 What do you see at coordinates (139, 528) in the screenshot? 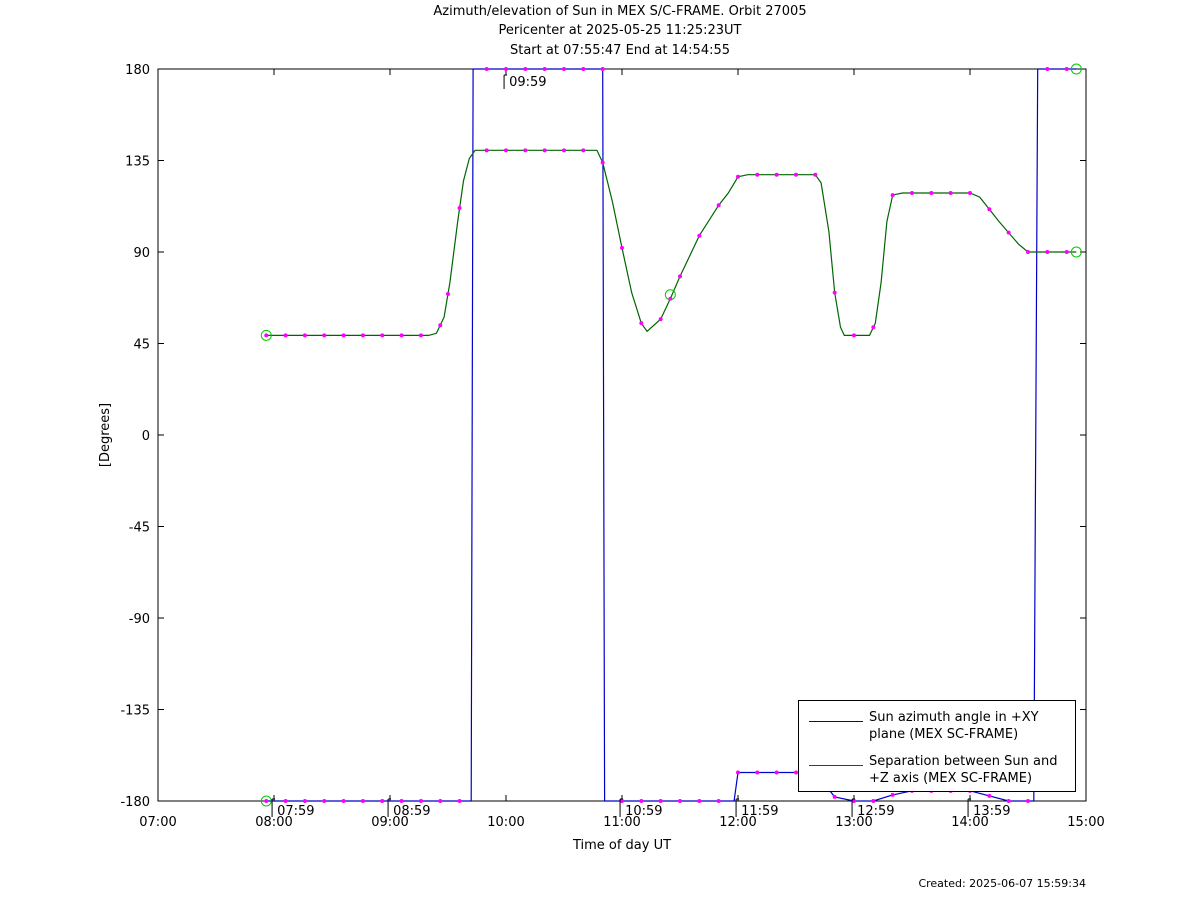
I see `y-tick-label: -45` at bounding box center [139, 528].